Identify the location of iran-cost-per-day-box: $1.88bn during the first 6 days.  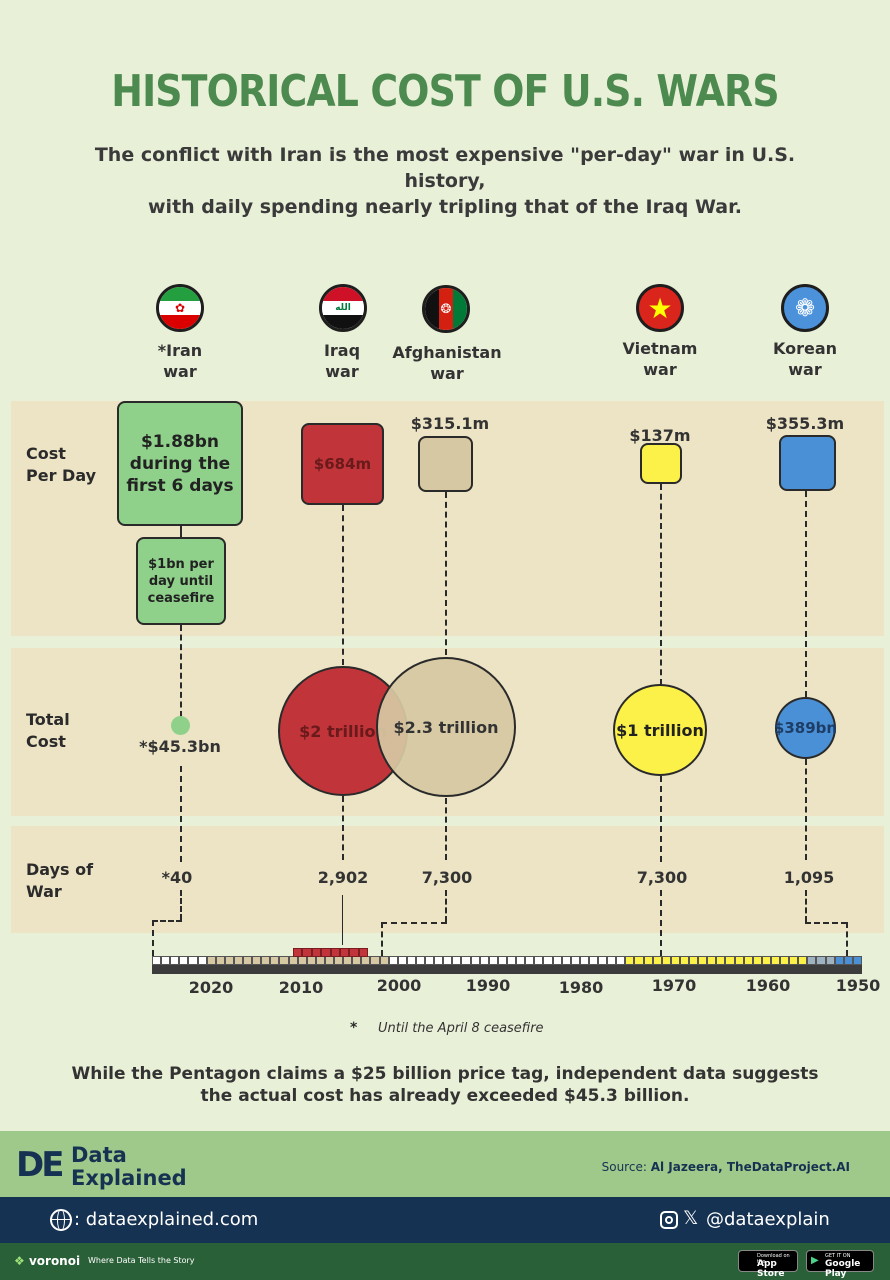
(180, 463).